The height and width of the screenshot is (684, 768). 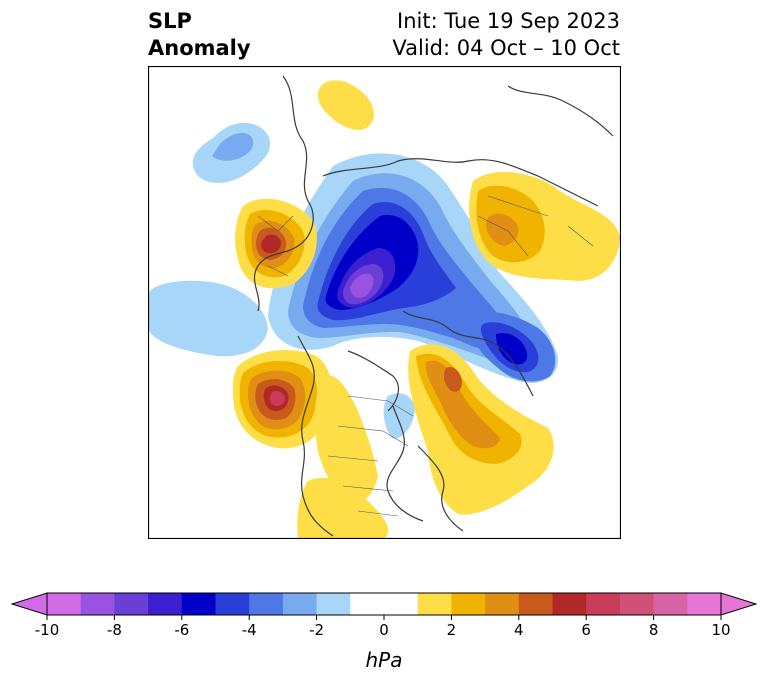 What do you see at coordinates (199, 48) in the screenshot?
I see `title-line-2: Anomaly` at bounding box center [199, 48].